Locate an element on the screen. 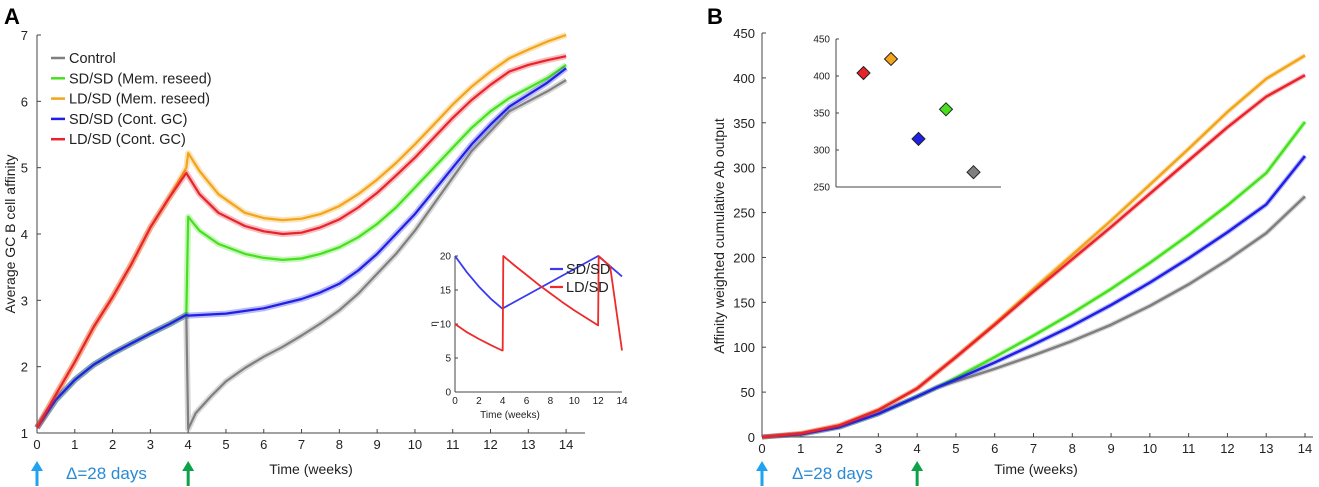 Image resolution: width=1319 pixels, height=487 pixels. panel-b-y-tick-label: 350 is located at coordinates (744, 123).